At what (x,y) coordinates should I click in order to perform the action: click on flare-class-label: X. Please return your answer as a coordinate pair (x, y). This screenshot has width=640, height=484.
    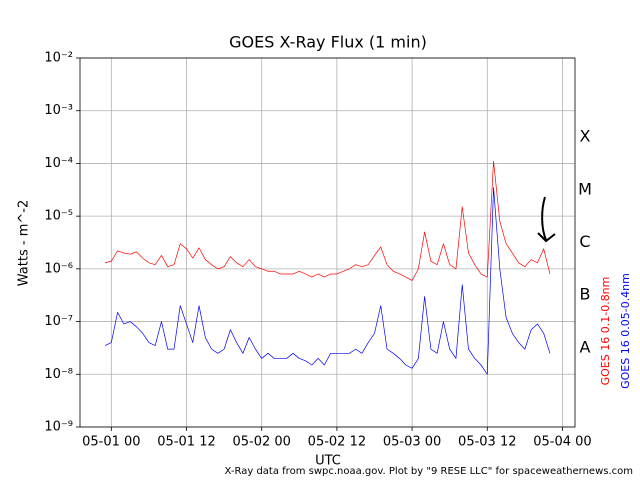
    Looking at the image, I should click on (585, 136).